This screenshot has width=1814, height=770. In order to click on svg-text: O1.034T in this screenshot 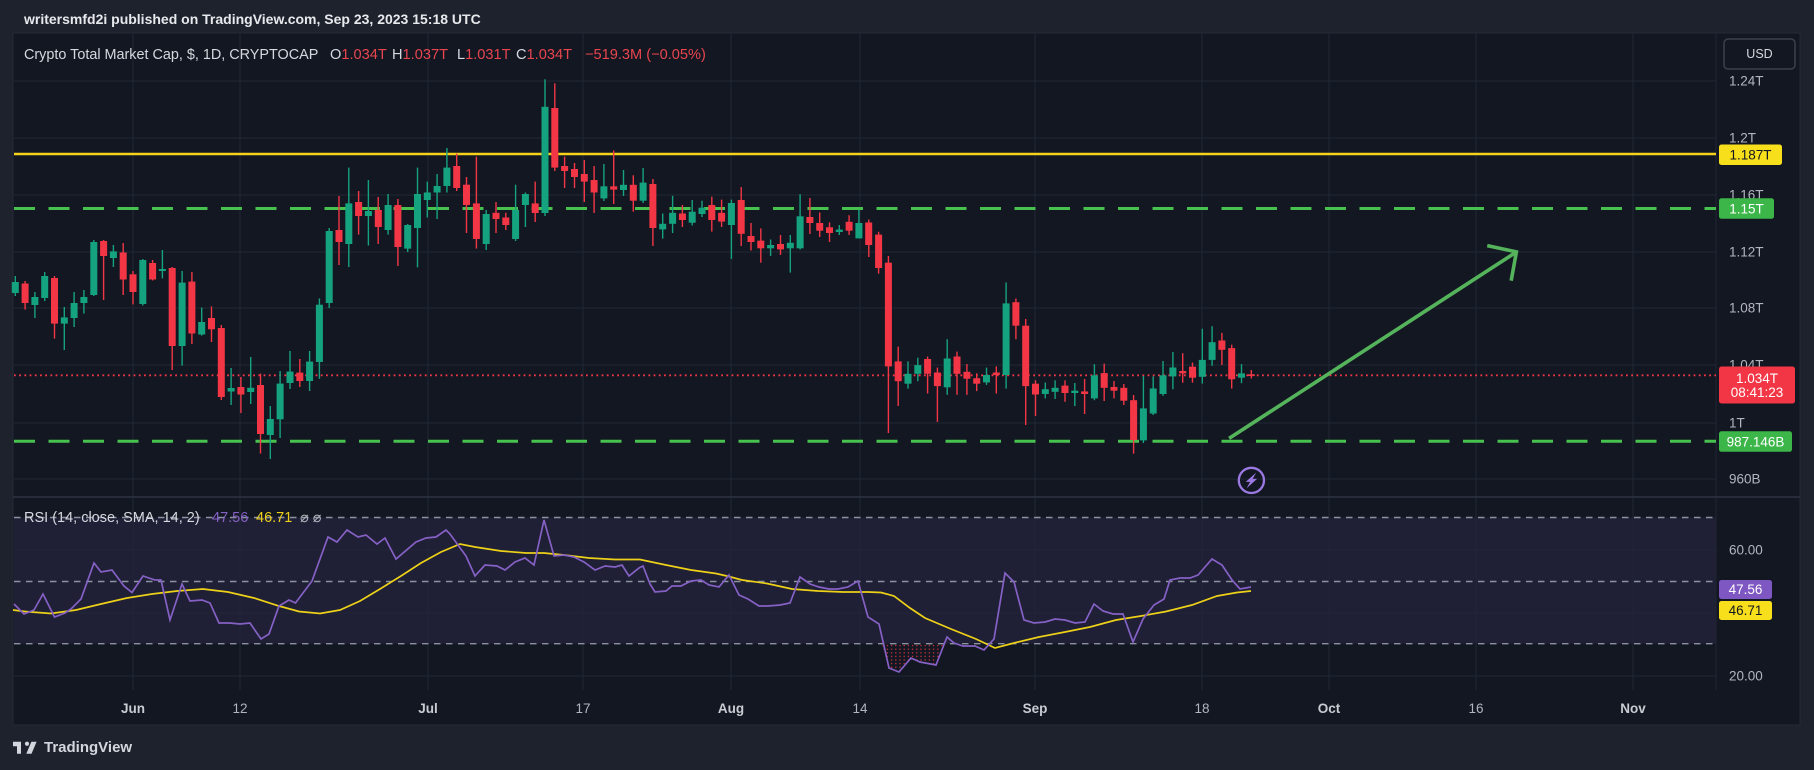, I will do `click(358, 55)`.